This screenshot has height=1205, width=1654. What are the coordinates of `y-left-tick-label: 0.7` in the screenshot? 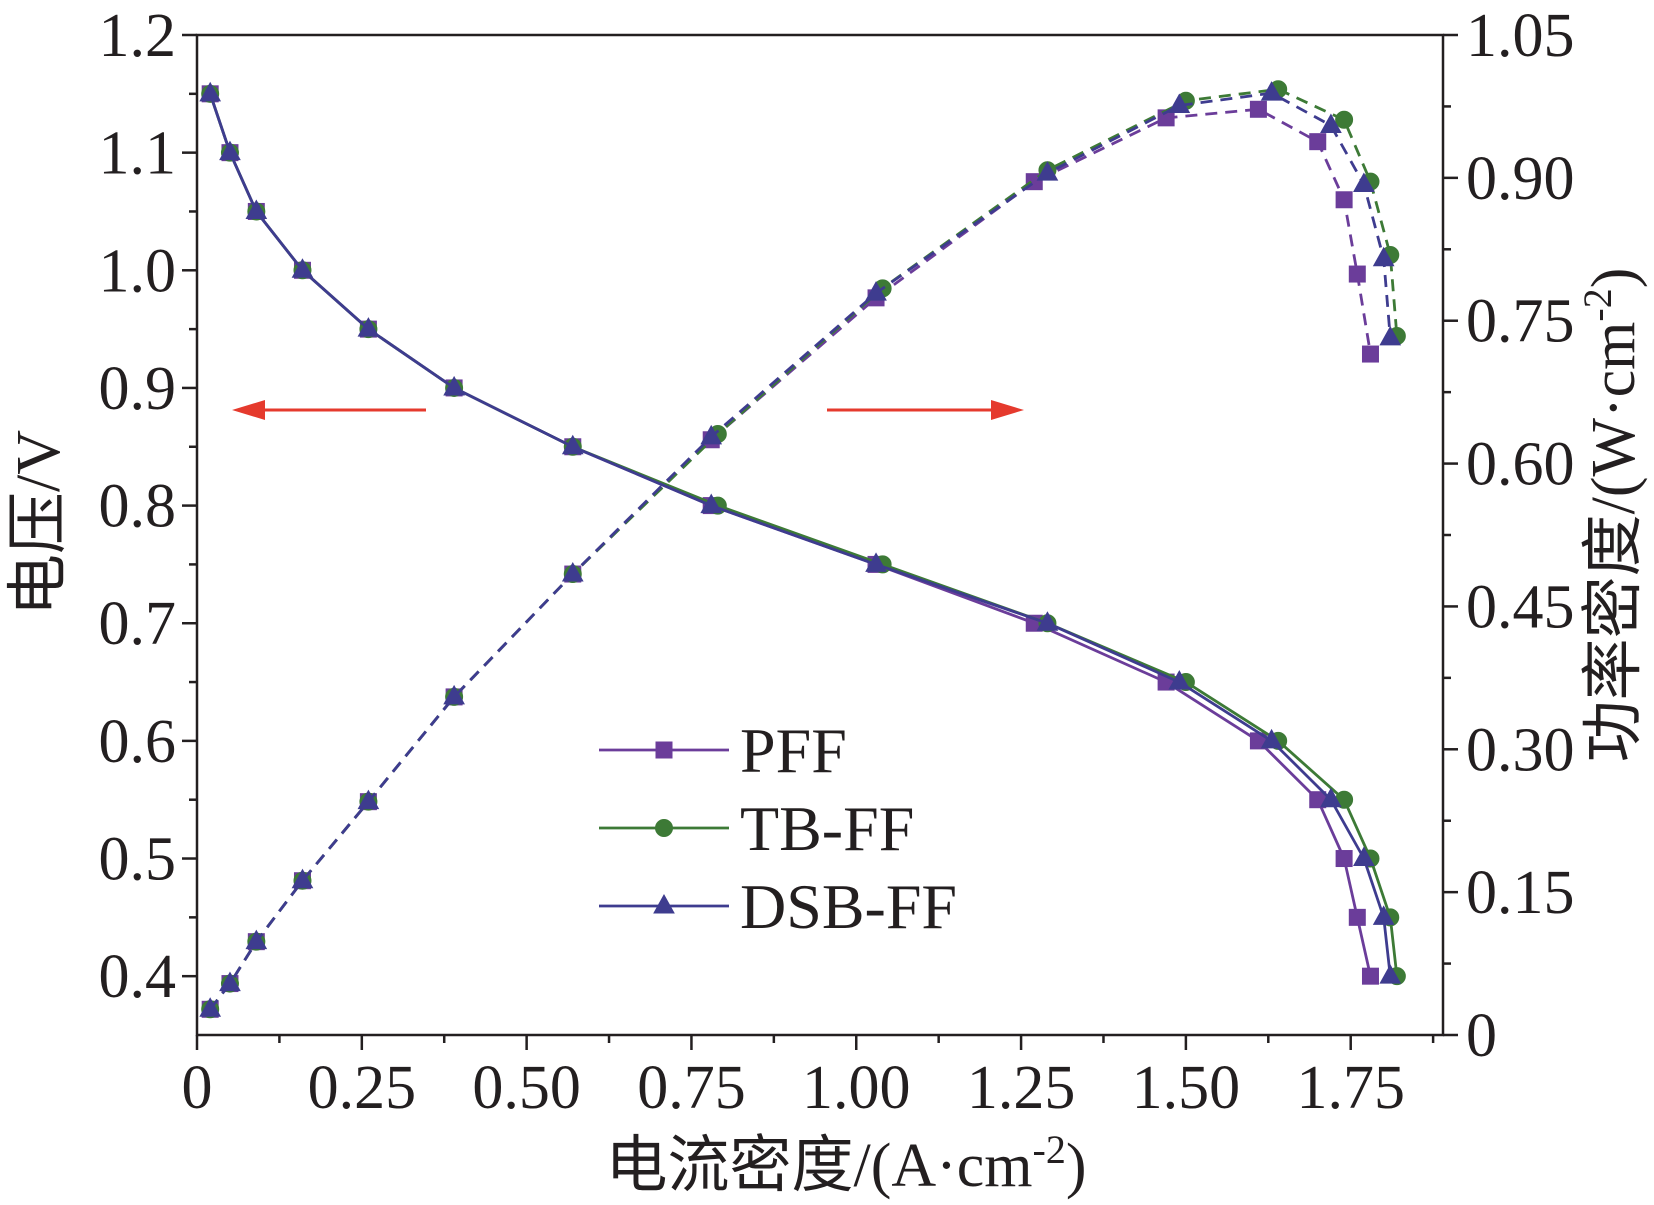 It's located at (138, 624).